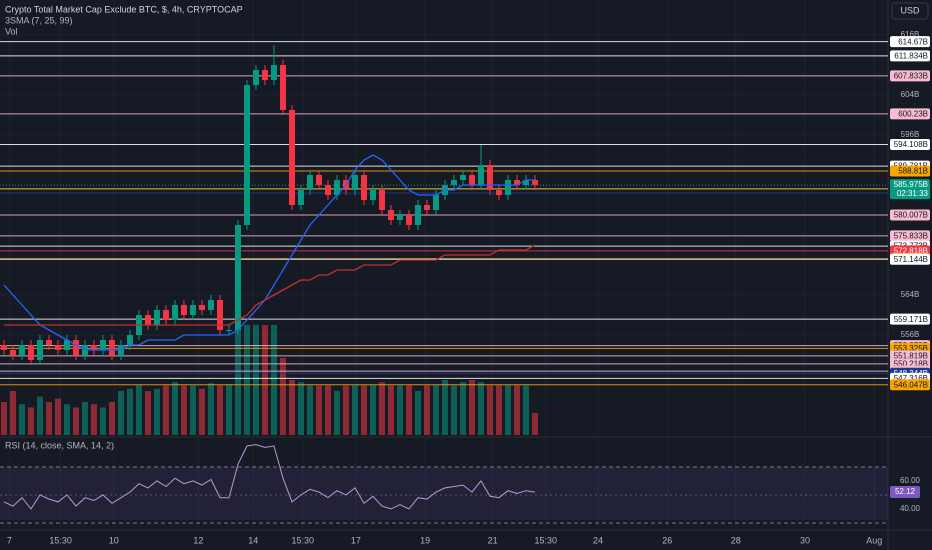 The image size is (932, 550). I want to click on level-tag-label: 546.047B, so click(911, 384).